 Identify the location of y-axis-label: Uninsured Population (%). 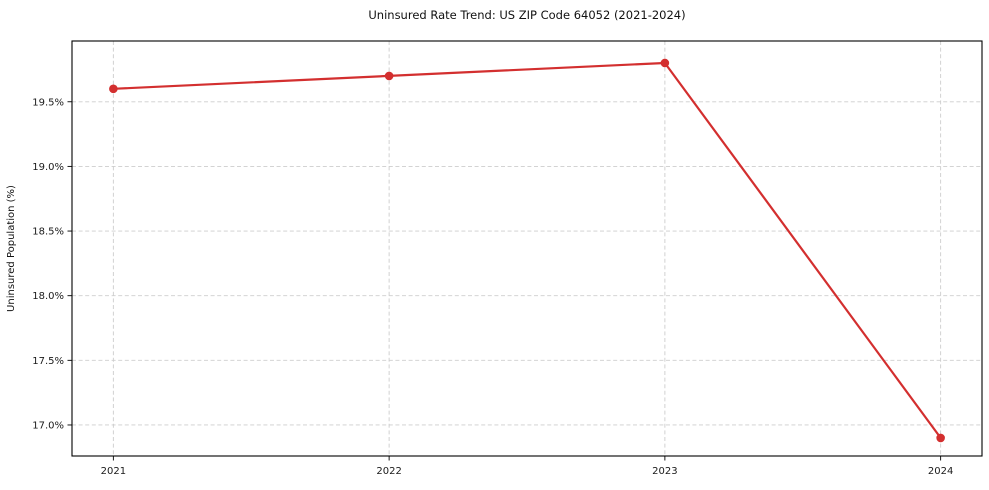
(11, 248).